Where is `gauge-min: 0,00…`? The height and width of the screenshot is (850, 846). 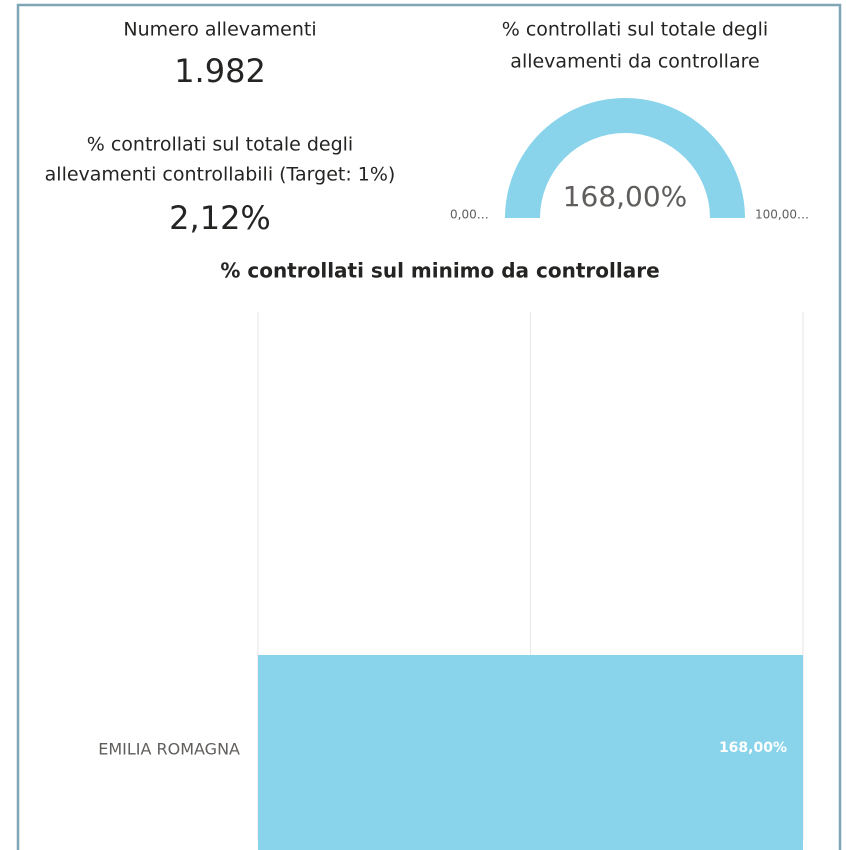 gauge-min: 0,00… is located at coordinates (469, 215).